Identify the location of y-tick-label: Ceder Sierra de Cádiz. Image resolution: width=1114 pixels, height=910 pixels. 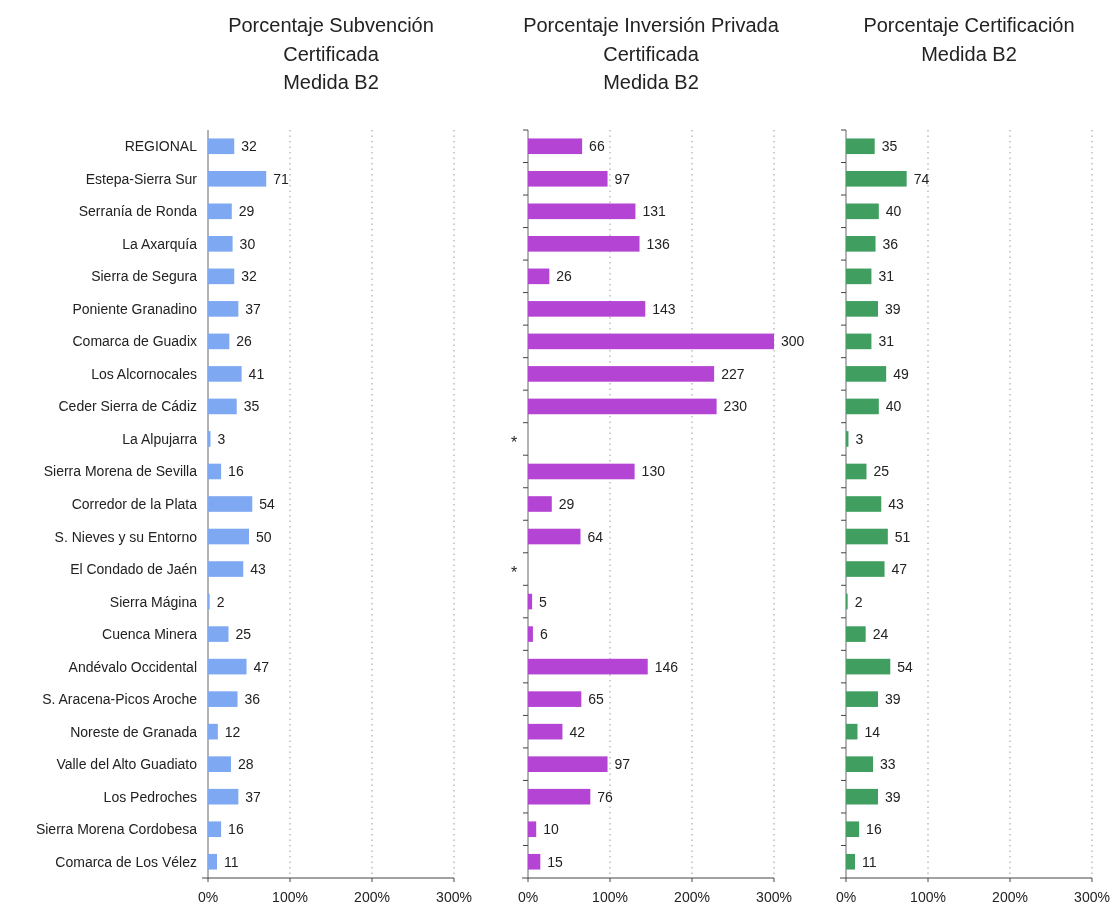
(127, 406).